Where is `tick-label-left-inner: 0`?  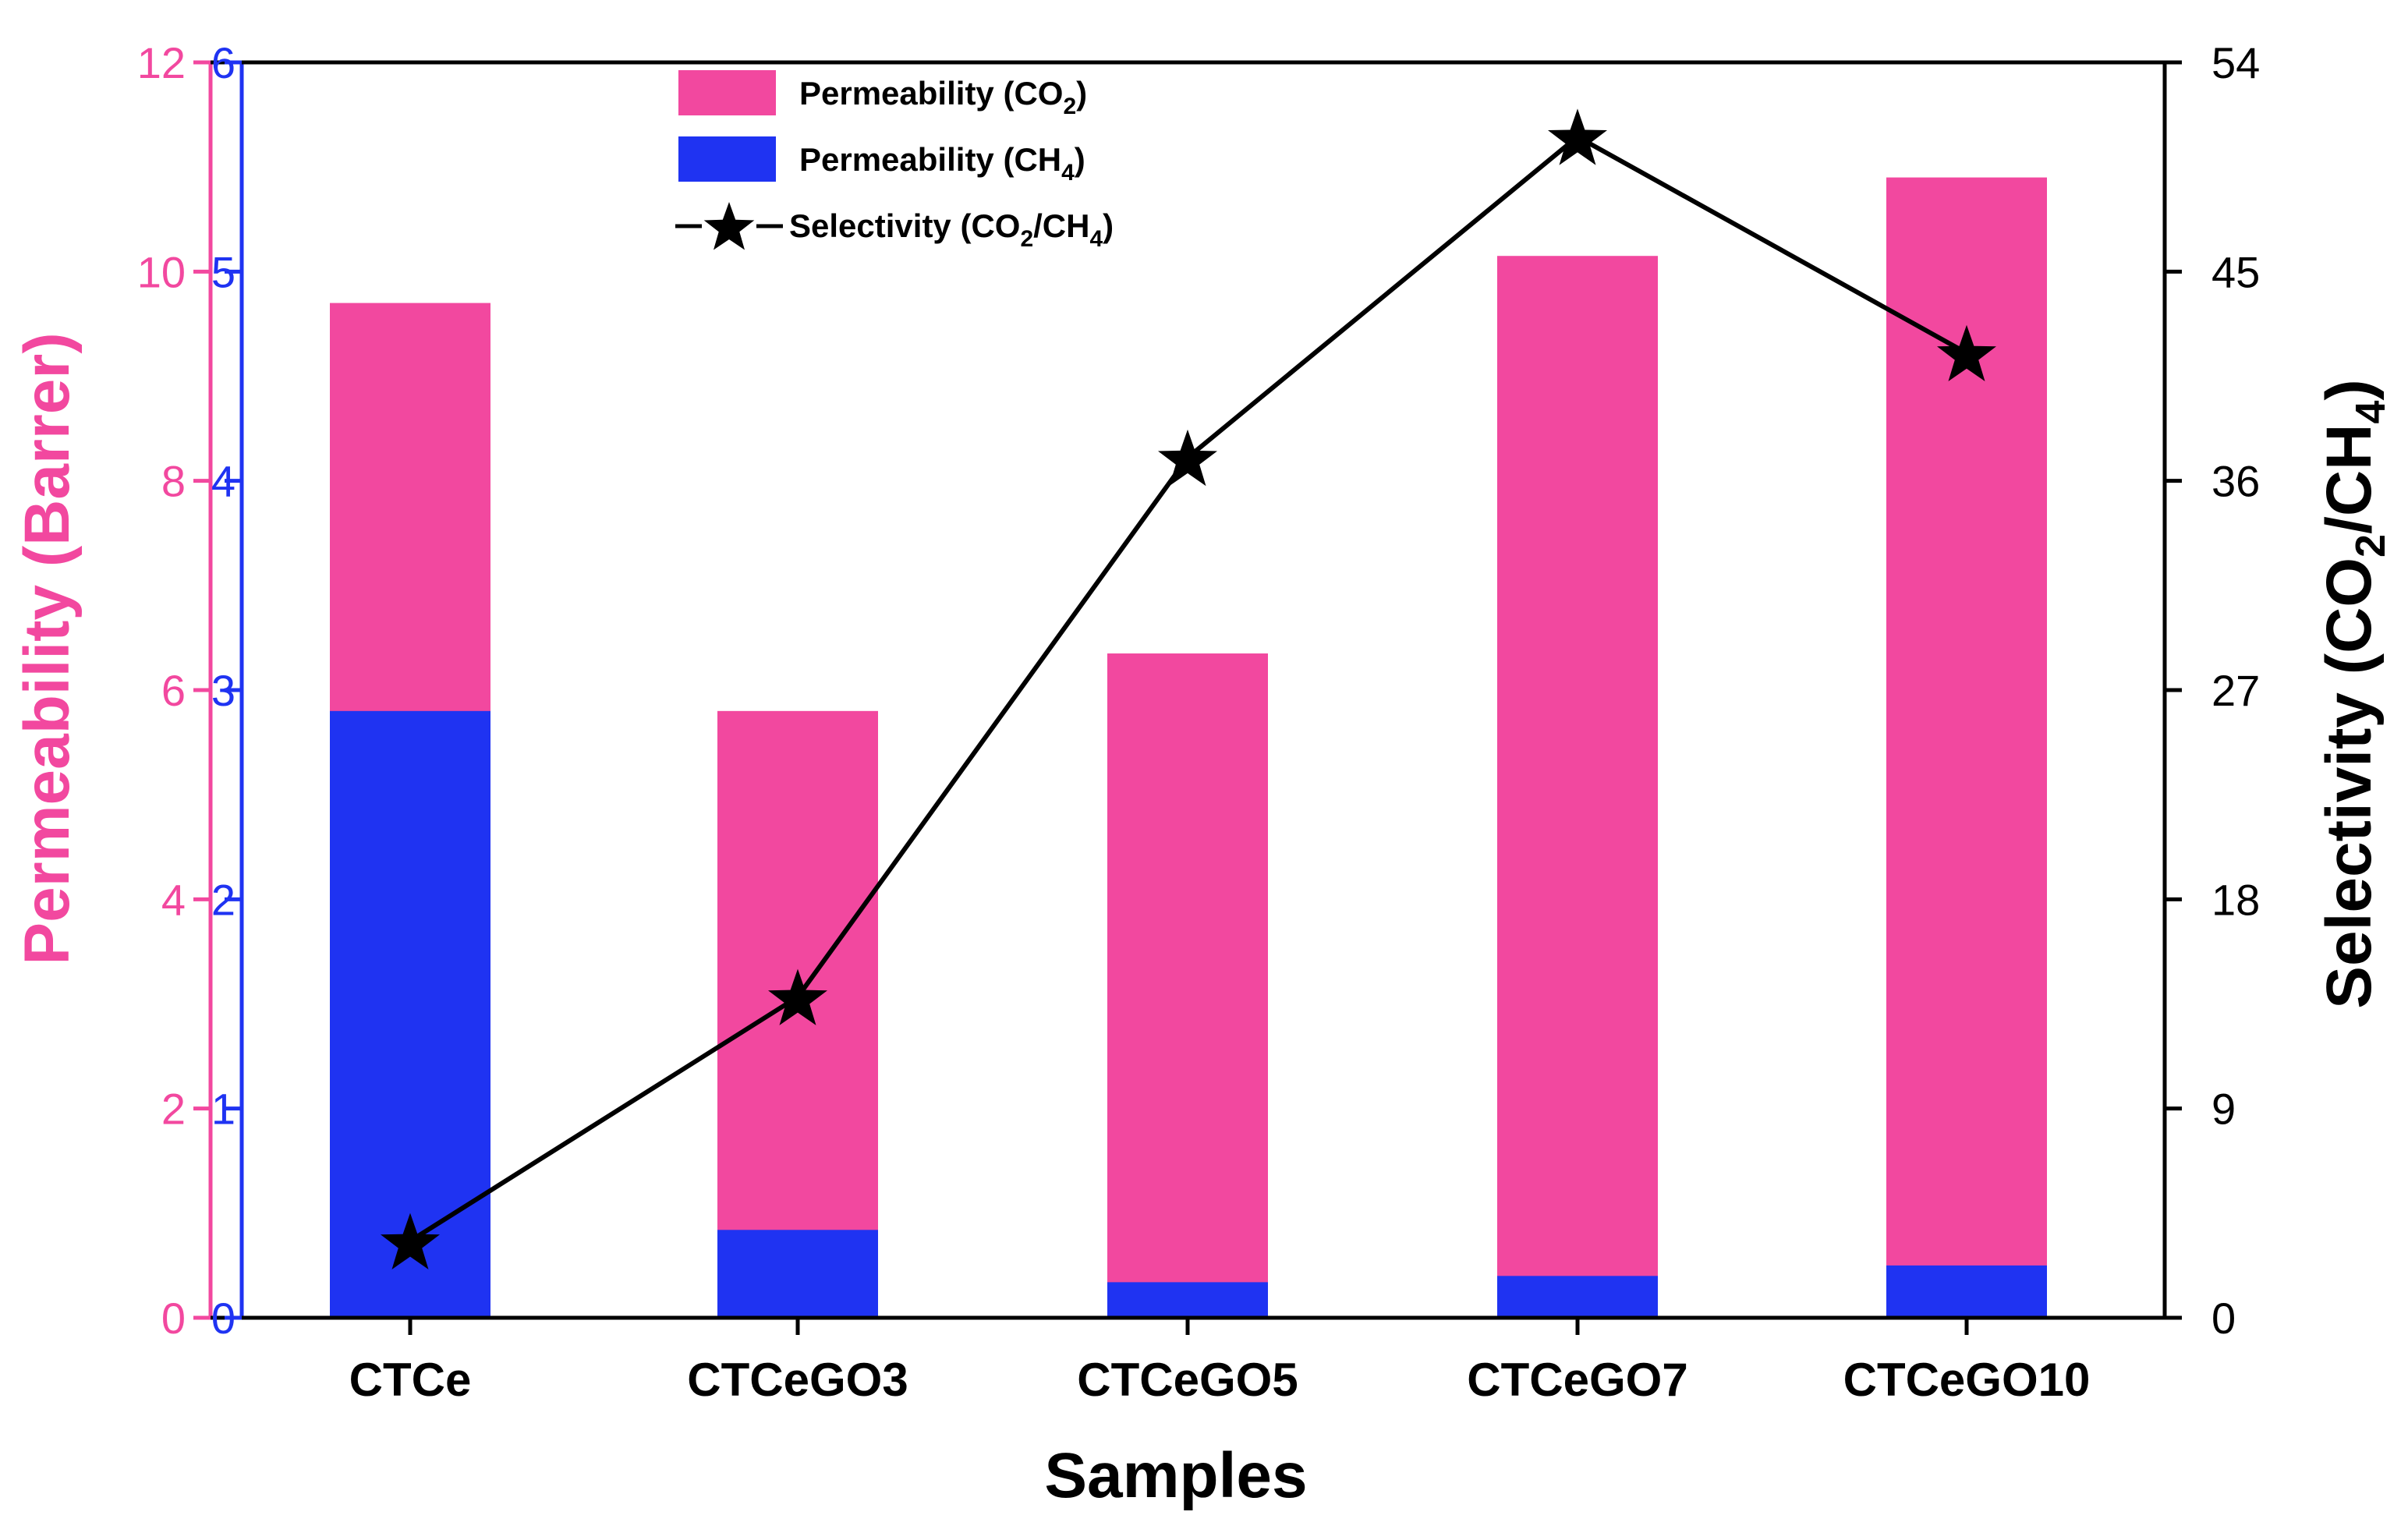
tick-label-left-inner: 0 is located at coordinates (223, 1319).